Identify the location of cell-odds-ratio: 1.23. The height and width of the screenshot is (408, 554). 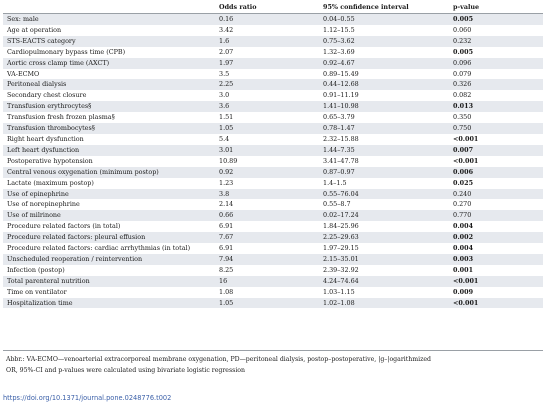
(267, 183).